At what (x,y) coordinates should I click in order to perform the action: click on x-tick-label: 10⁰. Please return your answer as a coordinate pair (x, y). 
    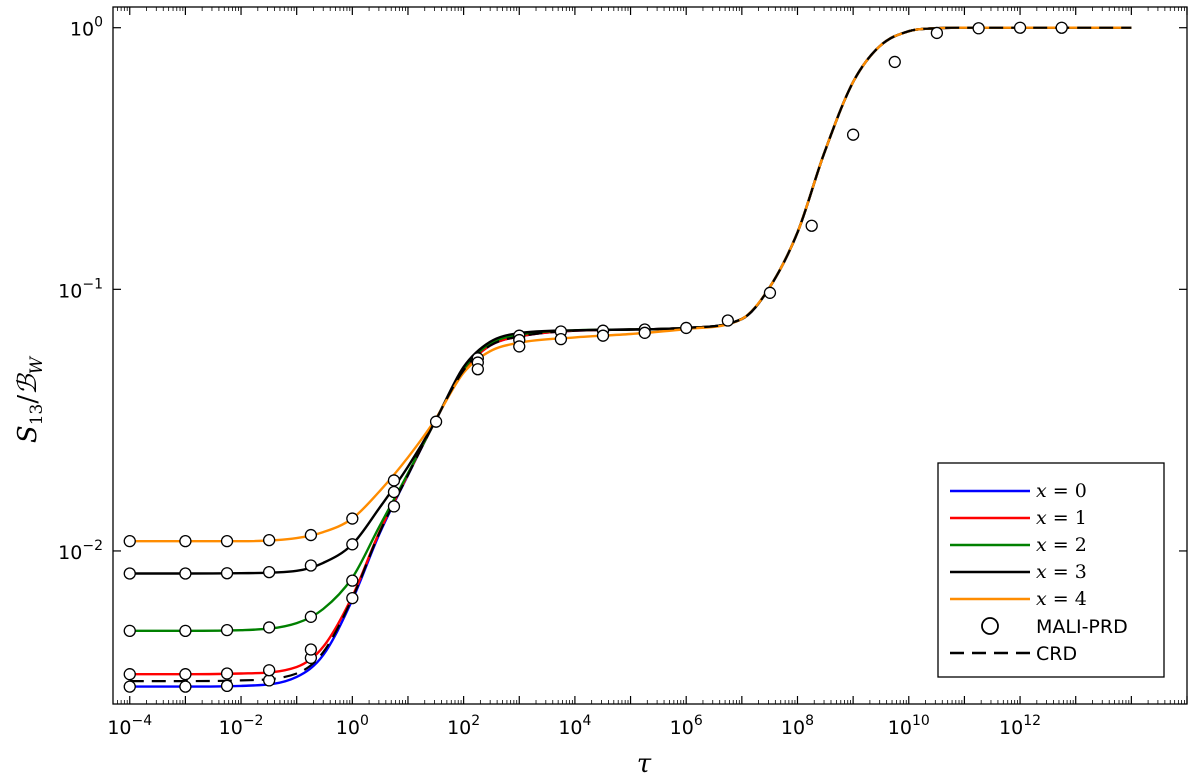
    Looking at the image, I should click on (352, 726).